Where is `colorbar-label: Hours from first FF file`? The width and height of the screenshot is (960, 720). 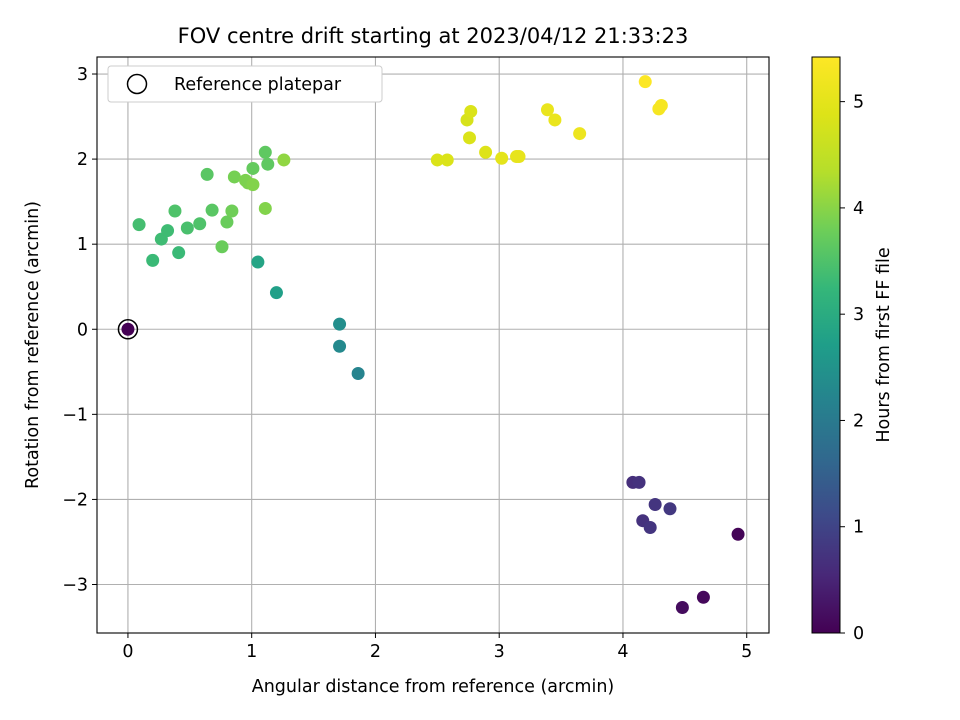 colorbar-label: Hours from first FF file is located at coordinates (884, 344).